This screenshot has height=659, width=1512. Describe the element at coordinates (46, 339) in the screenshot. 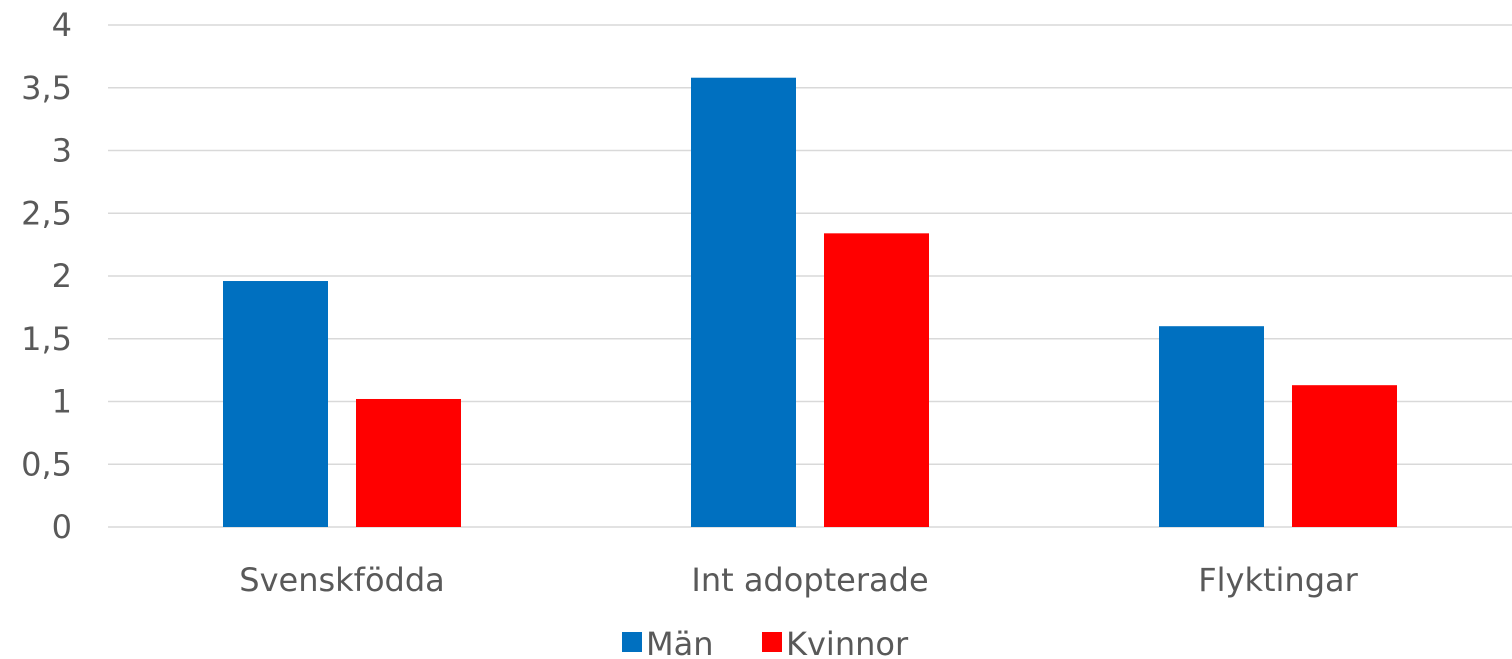

I see `y-tick-label: 1,5` at that location.